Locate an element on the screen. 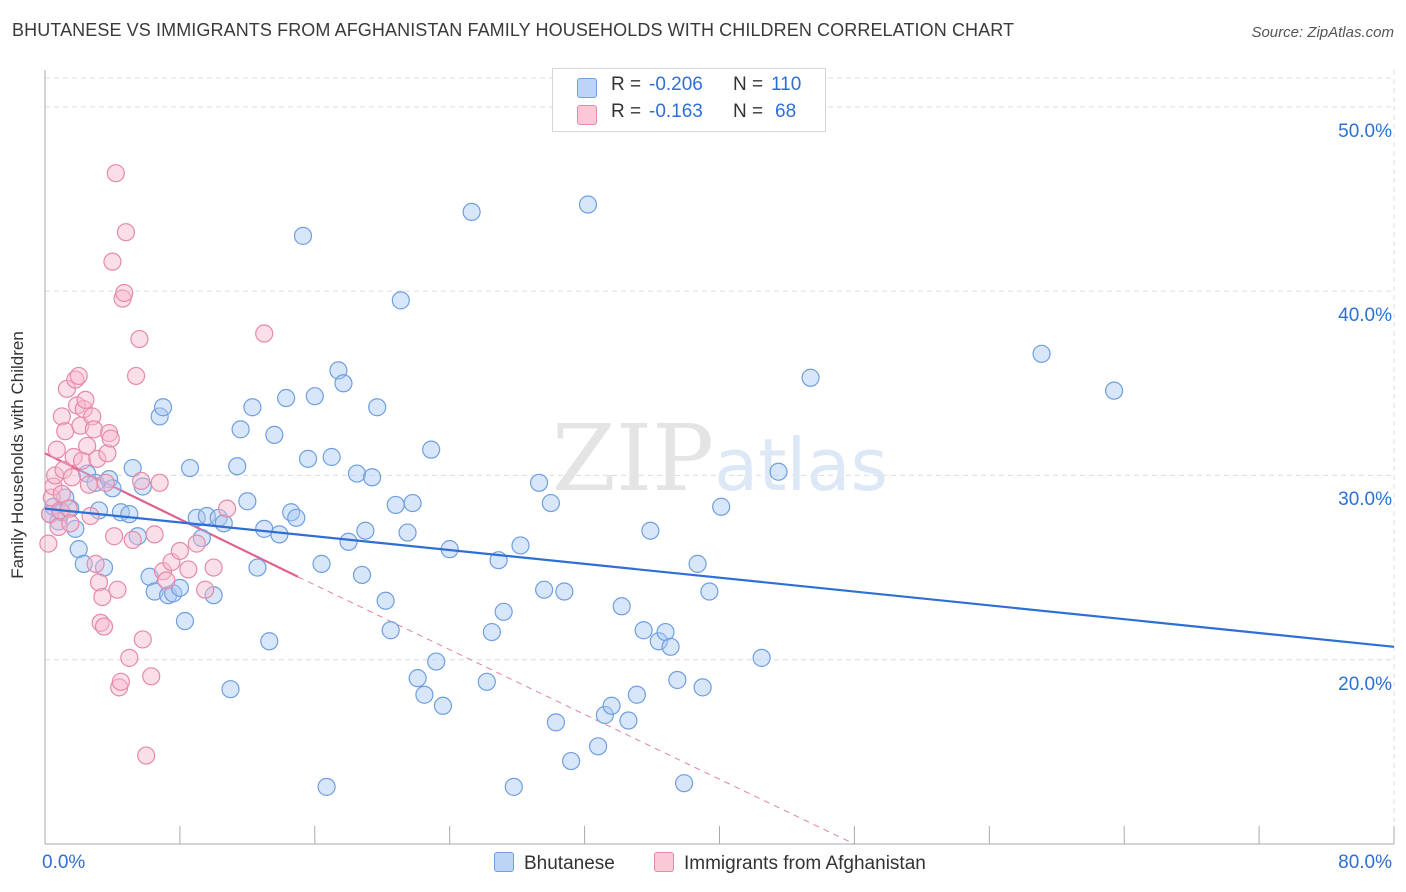 This screenshot has height=892, width=1406. legend-n-value: 68 is located at coordinates (786, 111).